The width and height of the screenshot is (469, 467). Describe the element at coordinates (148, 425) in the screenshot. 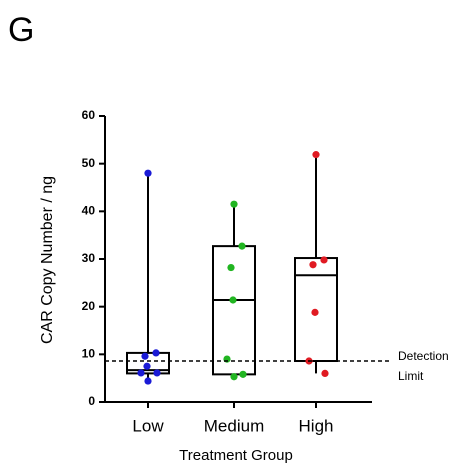

I see `x-tick-label: Low` at that location.